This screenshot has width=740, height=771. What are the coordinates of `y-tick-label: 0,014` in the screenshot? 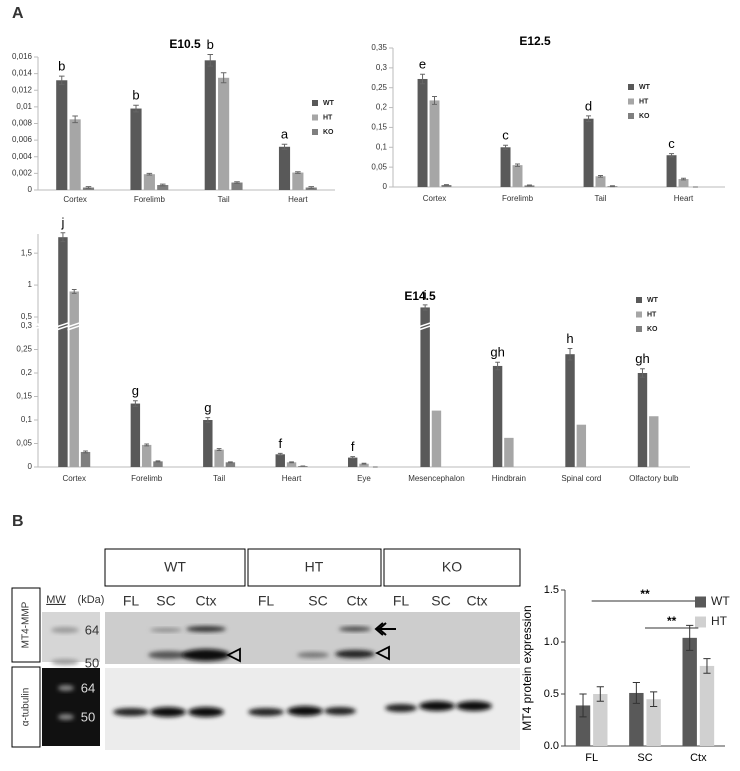 It's located at (22, 73).